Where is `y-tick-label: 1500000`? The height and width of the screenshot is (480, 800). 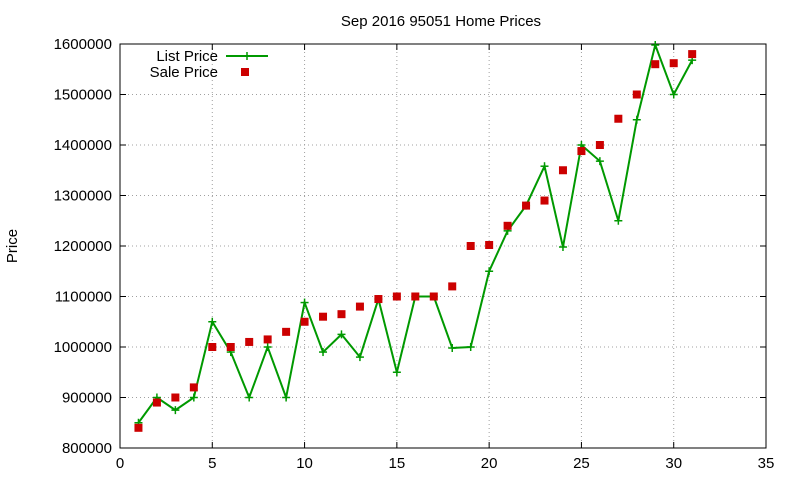 y-tick-label: 1500000 is located at coordinates (83, 95).